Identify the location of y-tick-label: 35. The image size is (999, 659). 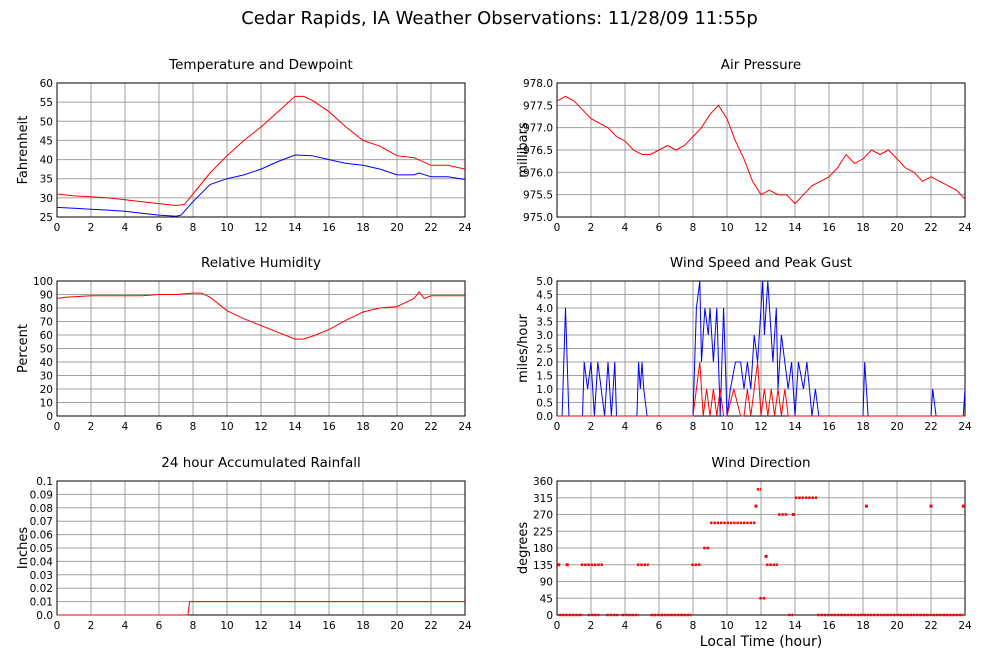
(46, 180).